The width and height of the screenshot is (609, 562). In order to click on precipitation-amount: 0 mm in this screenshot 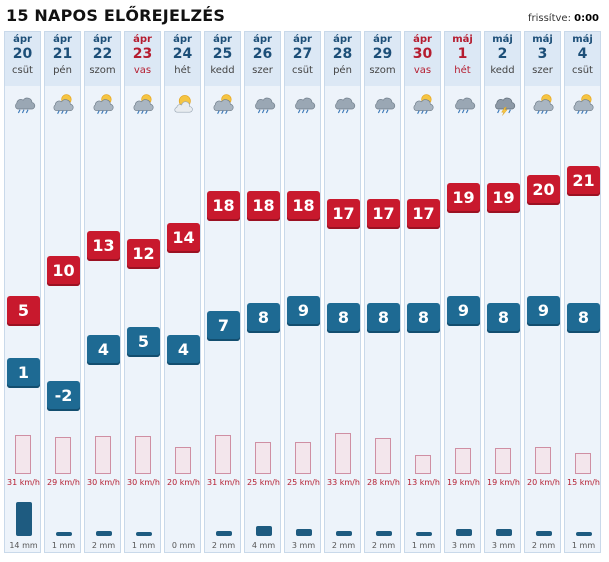, I will do `click(183, 545)`.